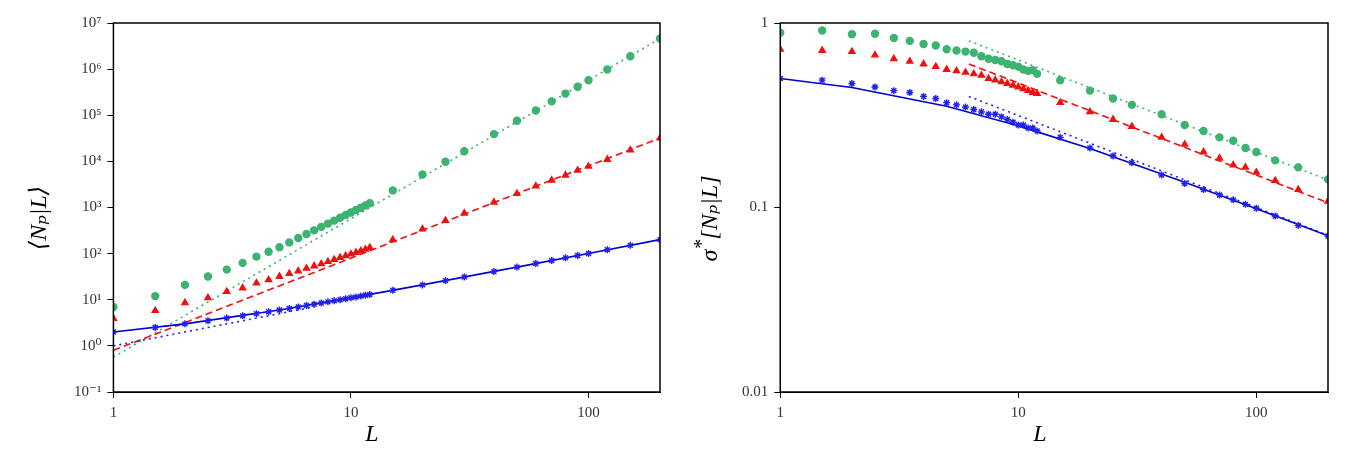 This screenshot has height=466, width=1371. I want to click on y-tick-label: 10⁴, so click(91, 160).